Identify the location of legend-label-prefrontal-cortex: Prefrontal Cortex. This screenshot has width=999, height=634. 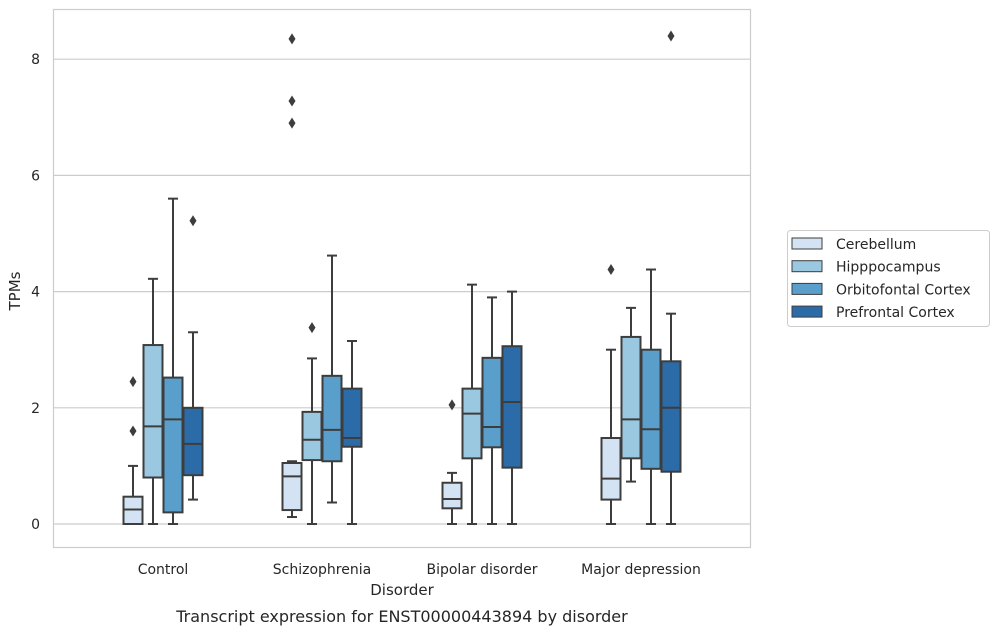
(895, 313).